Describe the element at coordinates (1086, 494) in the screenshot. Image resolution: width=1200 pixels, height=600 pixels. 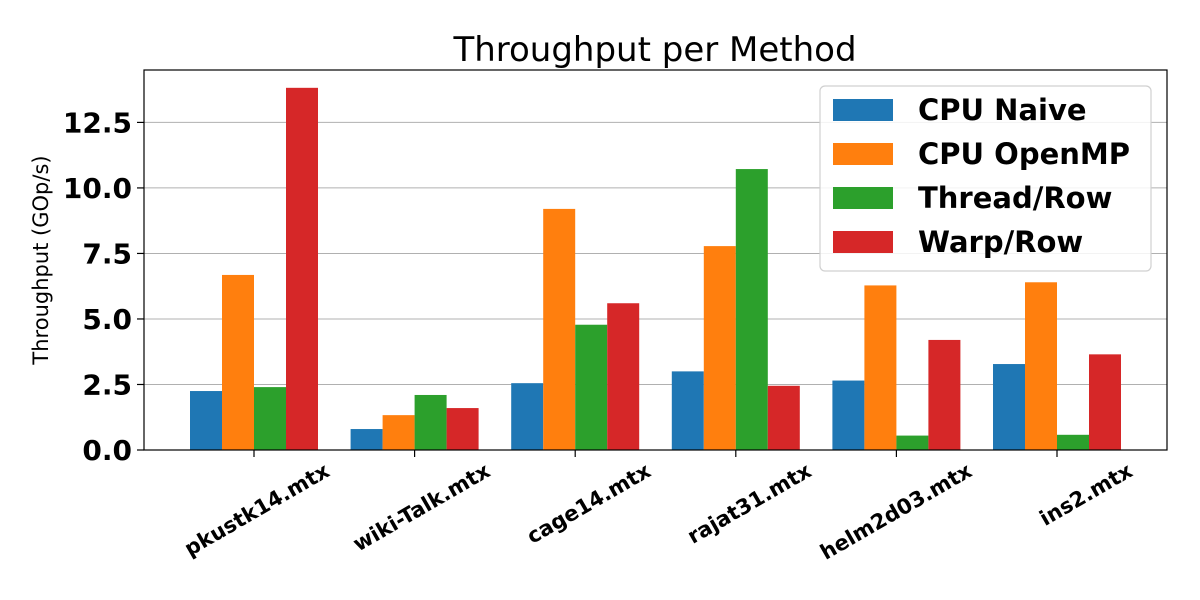
I see `x-tick-label: ins2.mtx` at that location.